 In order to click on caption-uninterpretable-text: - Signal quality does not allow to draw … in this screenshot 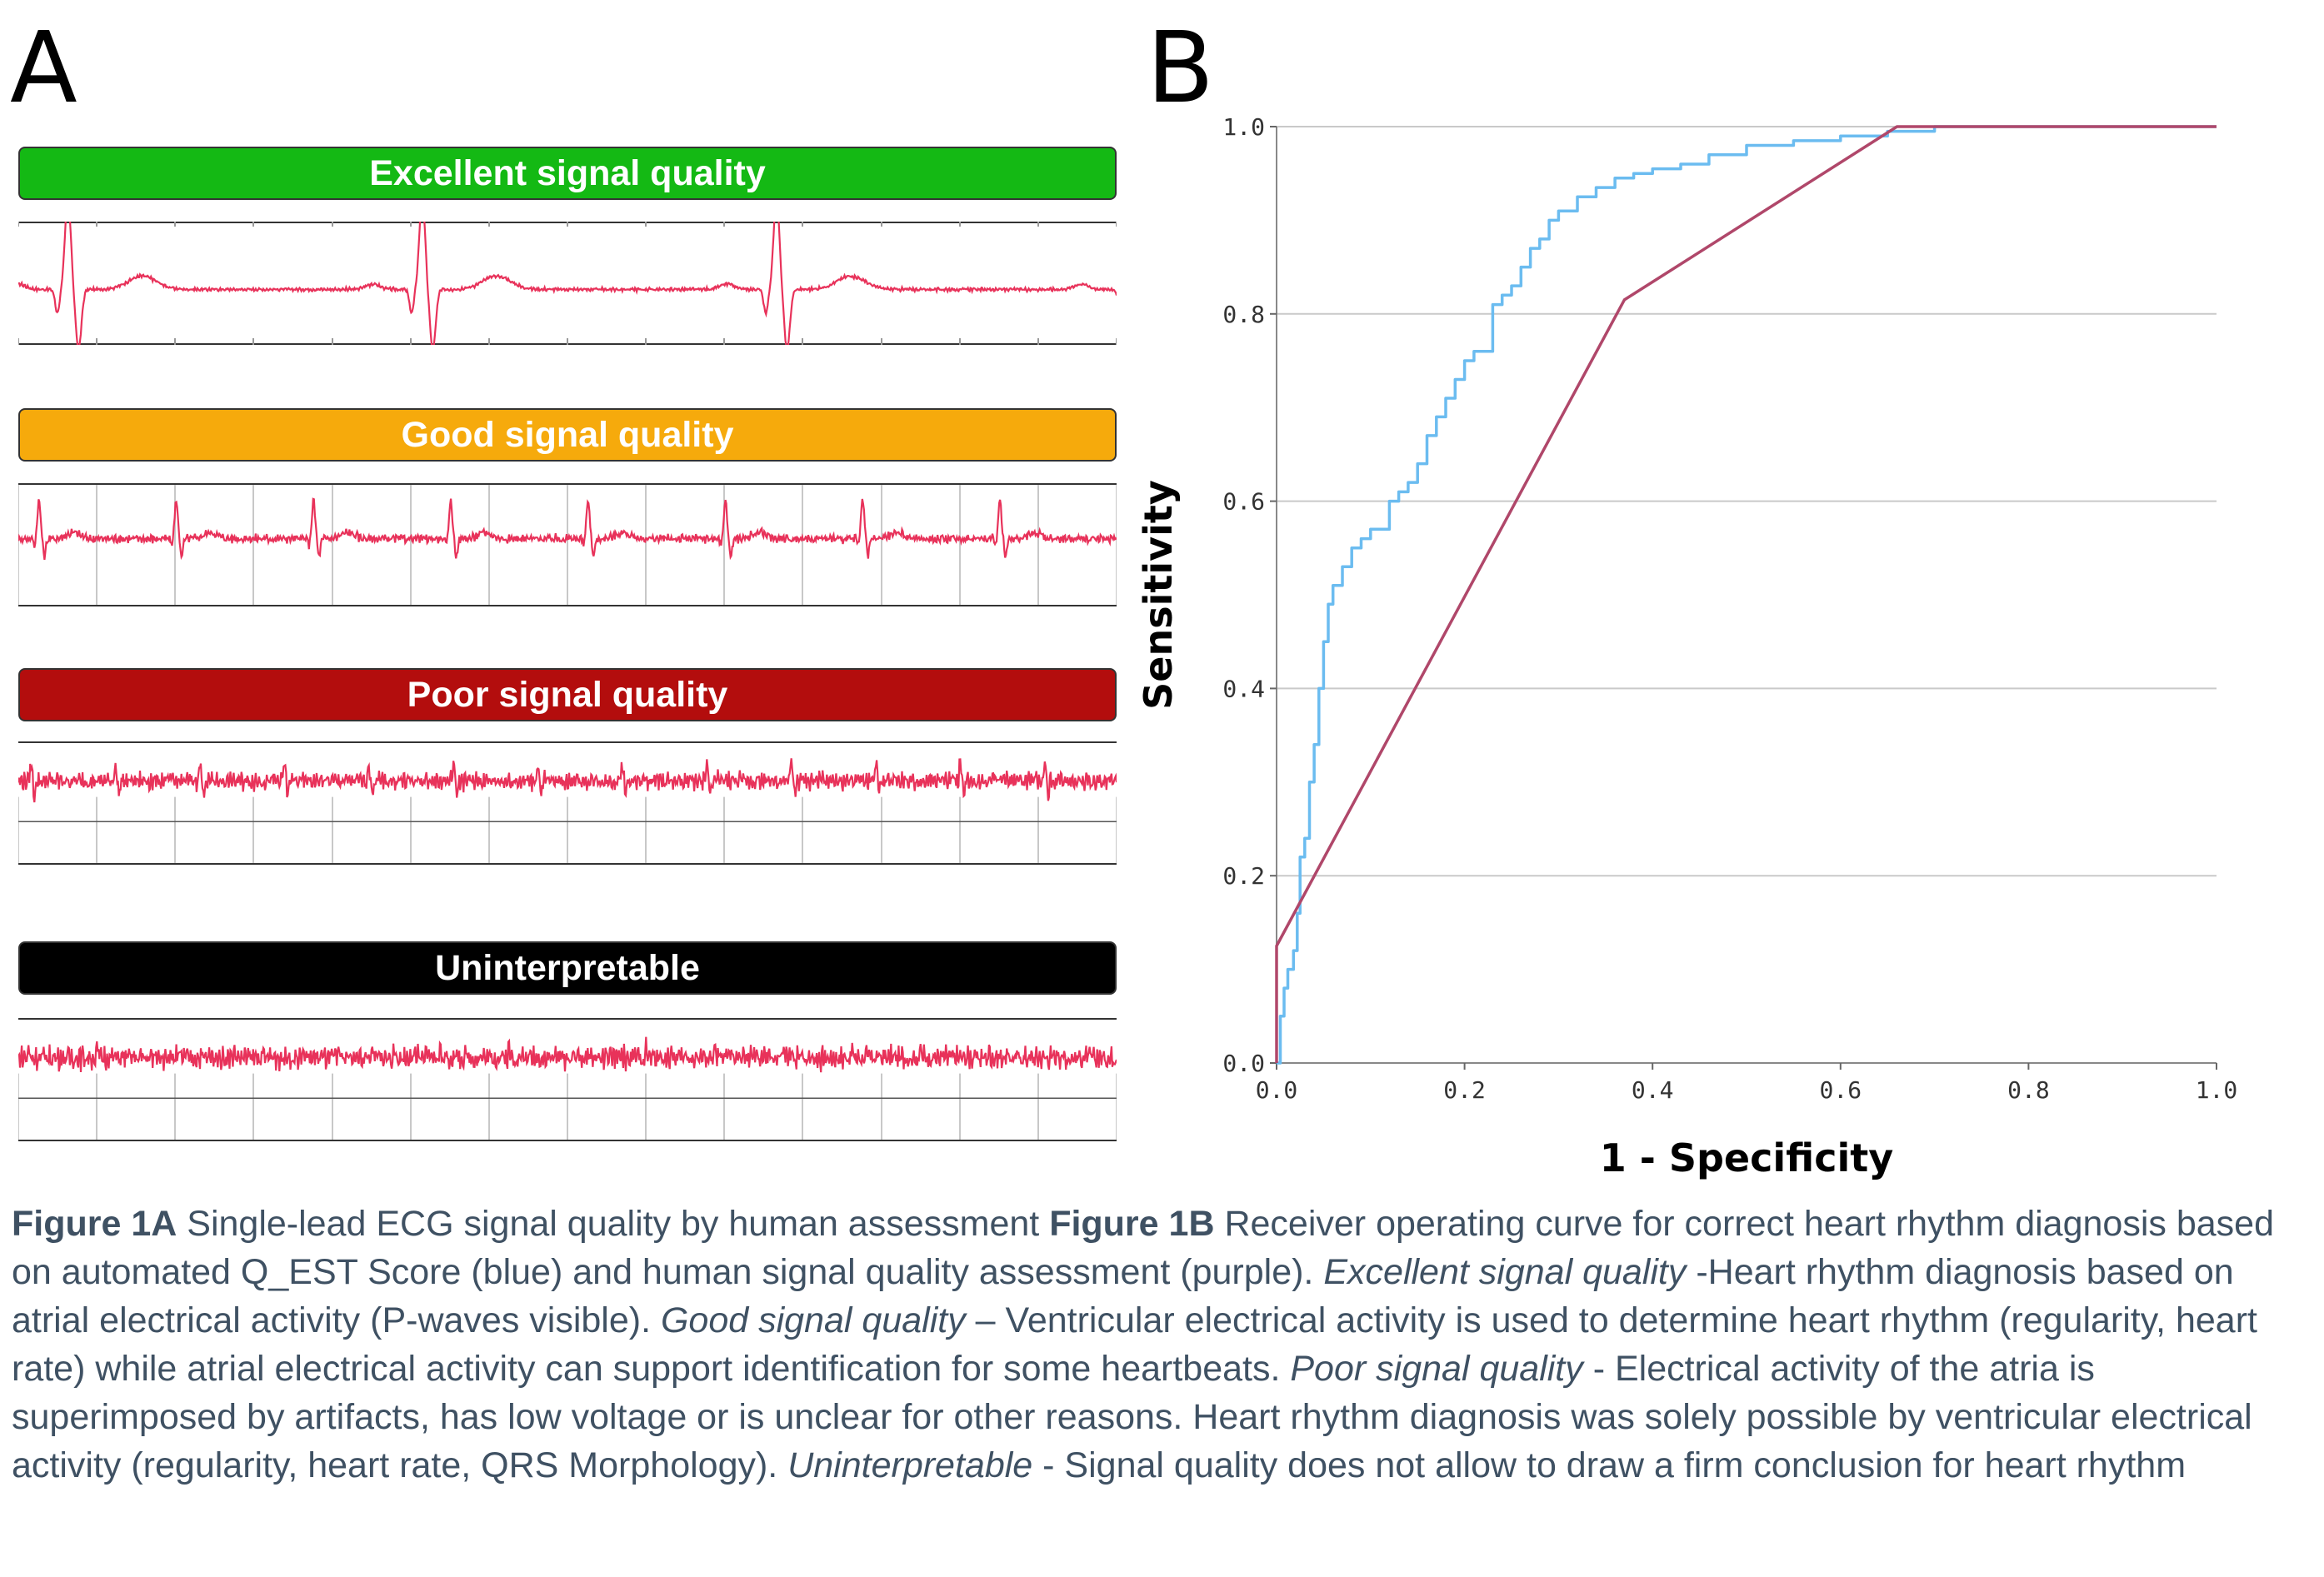, I will do `click(1609, 1465)`.